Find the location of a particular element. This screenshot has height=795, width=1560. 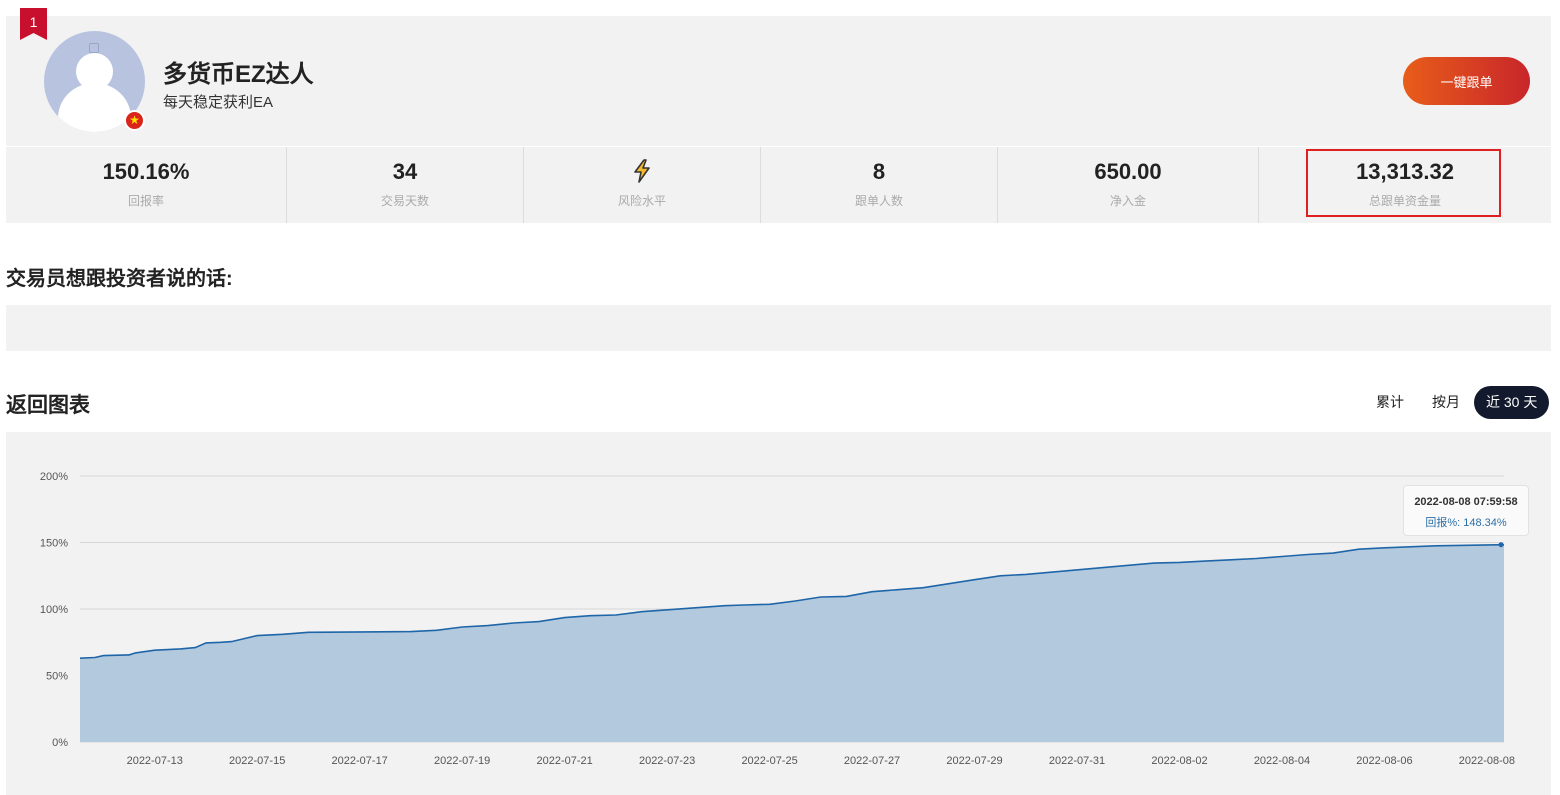

trader-name: 多货币EZ达人 is located at coordinates (238, 74).